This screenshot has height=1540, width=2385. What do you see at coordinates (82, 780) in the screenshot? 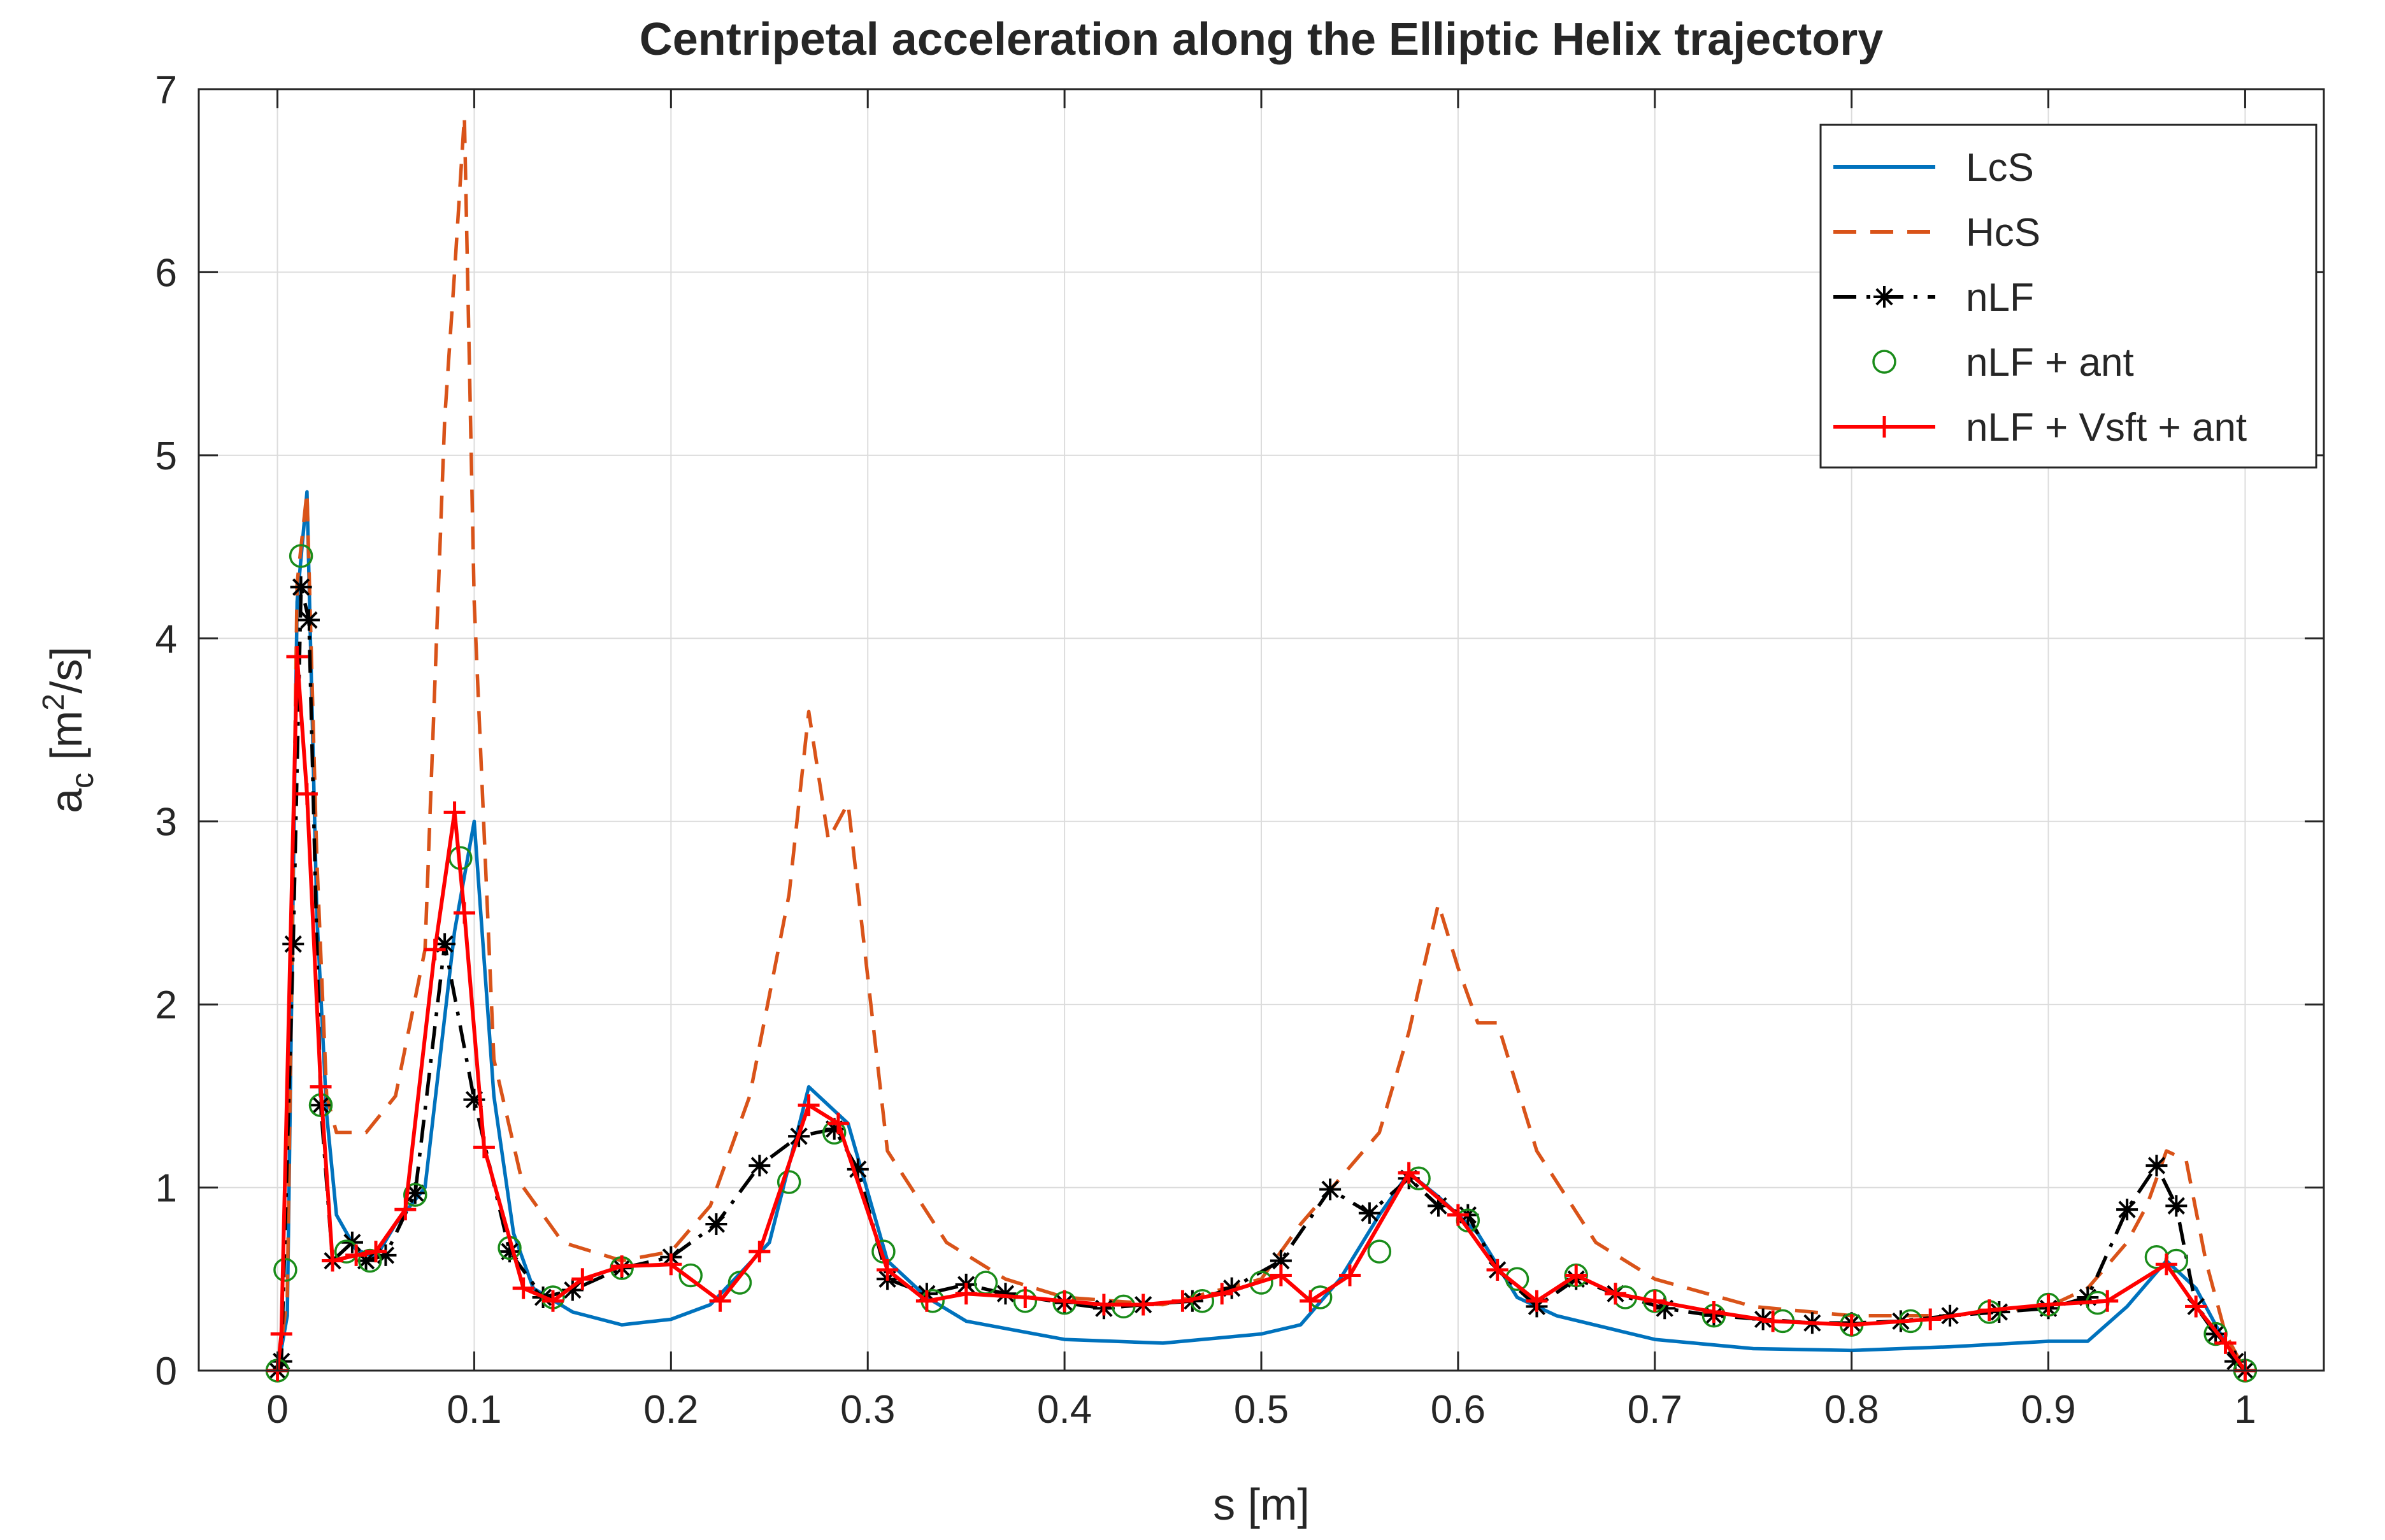
I see `y-axis-label-subscript: c` at bounding box center [82, 780].